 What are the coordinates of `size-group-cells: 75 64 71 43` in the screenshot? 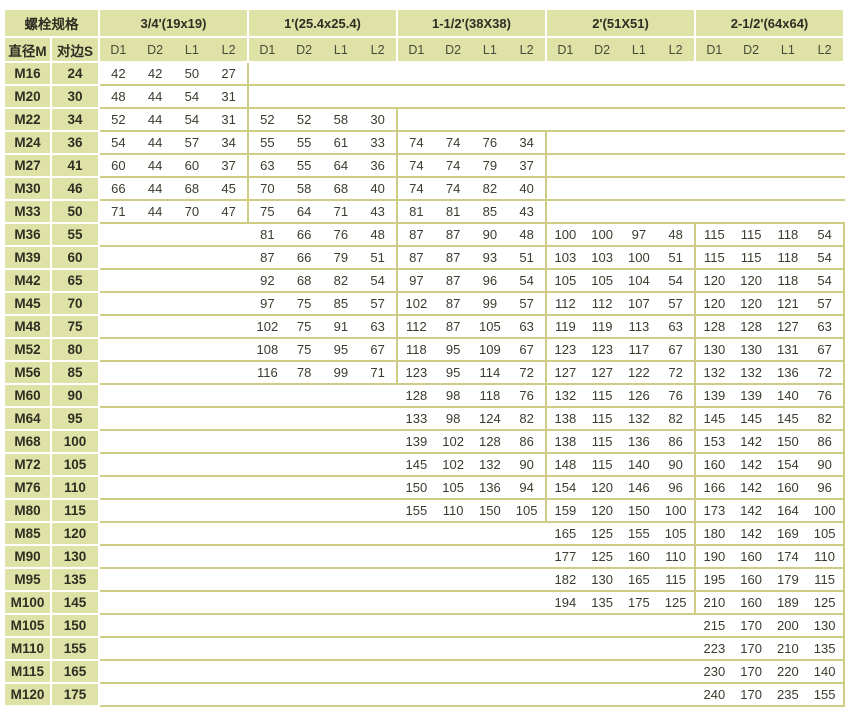 It's located at (323, 212).